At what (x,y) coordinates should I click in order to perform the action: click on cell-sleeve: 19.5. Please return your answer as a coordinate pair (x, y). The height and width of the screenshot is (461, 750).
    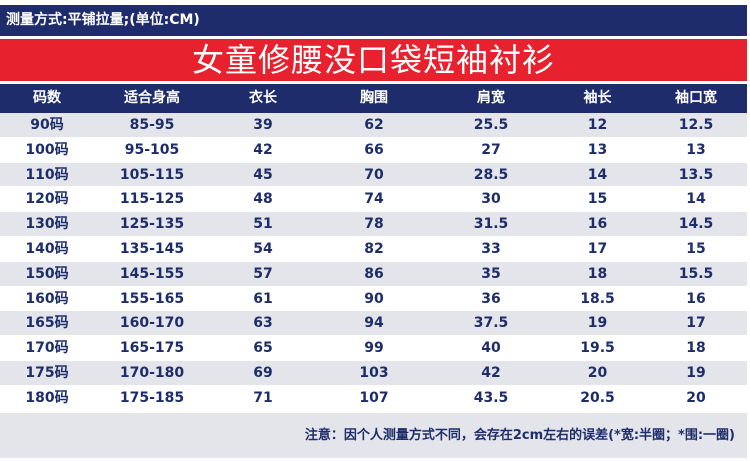
    Looking at the image, I should click on (597, 348).